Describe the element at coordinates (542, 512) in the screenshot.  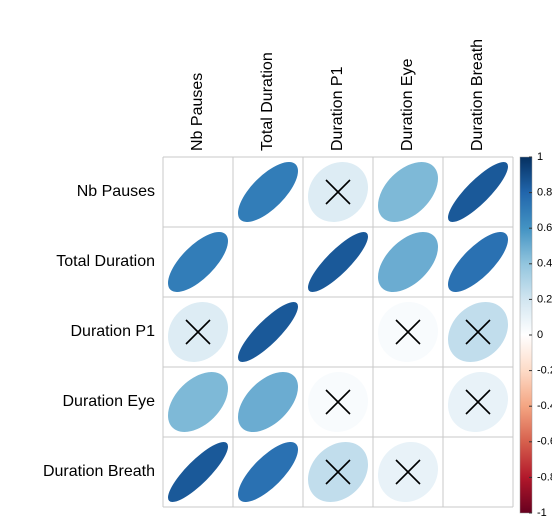
I see `colorbar-tick-label: -1` at that location.